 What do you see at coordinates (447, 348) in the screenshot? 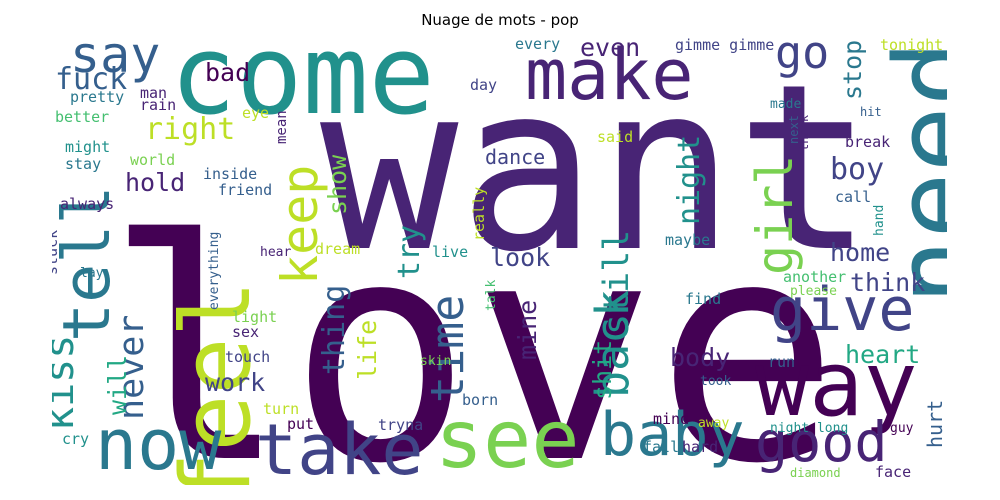
I see `word-time: time` at bounding box center [447, 348].